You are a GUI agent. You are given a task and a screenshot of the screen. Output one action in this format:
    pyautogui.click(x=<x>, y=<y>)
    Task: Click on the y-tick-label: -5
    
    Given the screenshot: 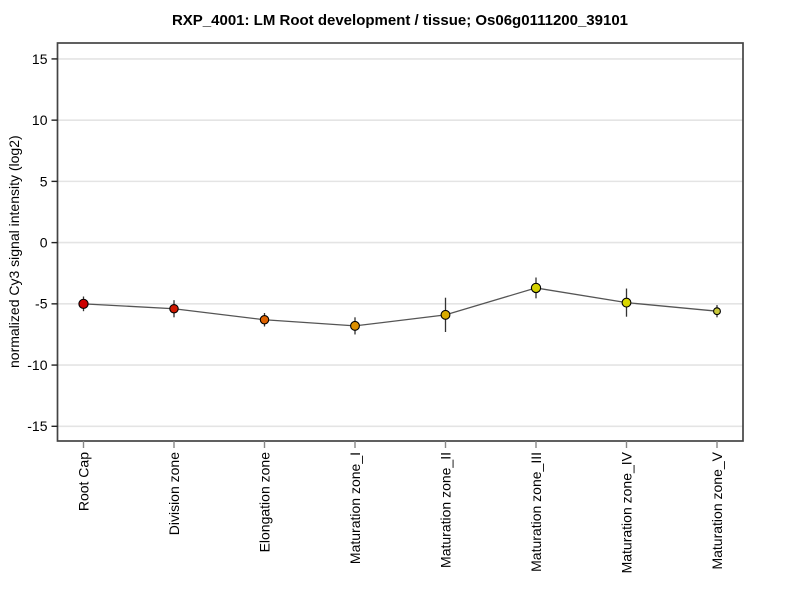 What is the action you would take?
    pyautogui.click(x=41, y=304)
    